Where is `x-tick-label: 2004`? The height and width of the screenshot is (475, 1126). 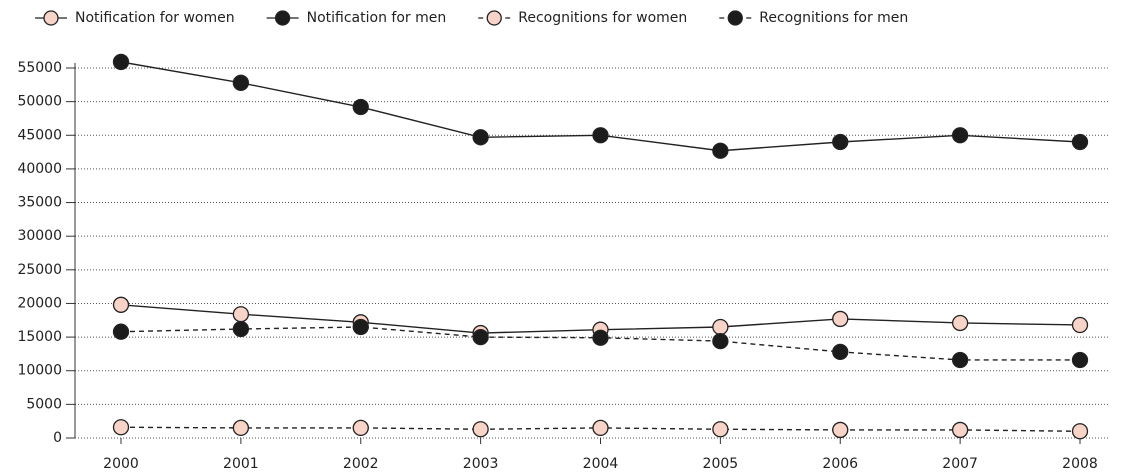 x-tick-label: 2004 is located at coordinates (601, 464).